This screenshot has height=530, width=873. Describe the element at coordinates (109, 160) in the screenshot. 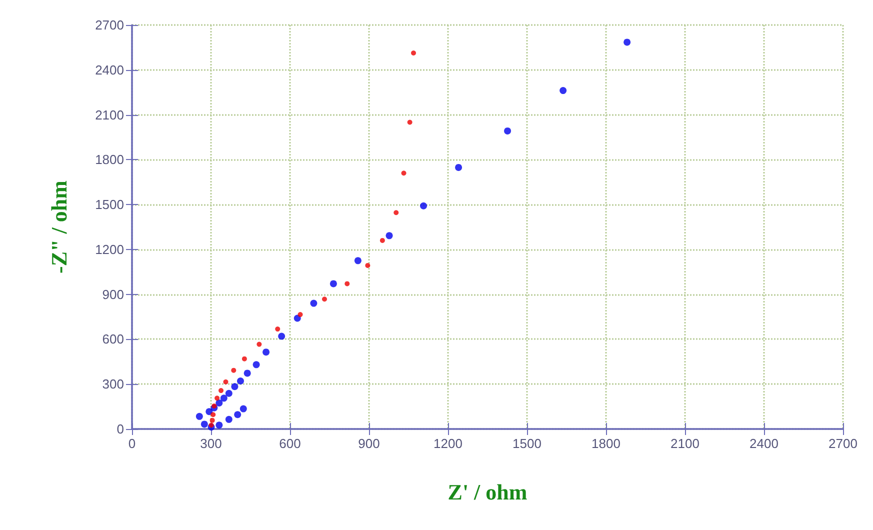

I see `y-tick-label: 1800` at that location.